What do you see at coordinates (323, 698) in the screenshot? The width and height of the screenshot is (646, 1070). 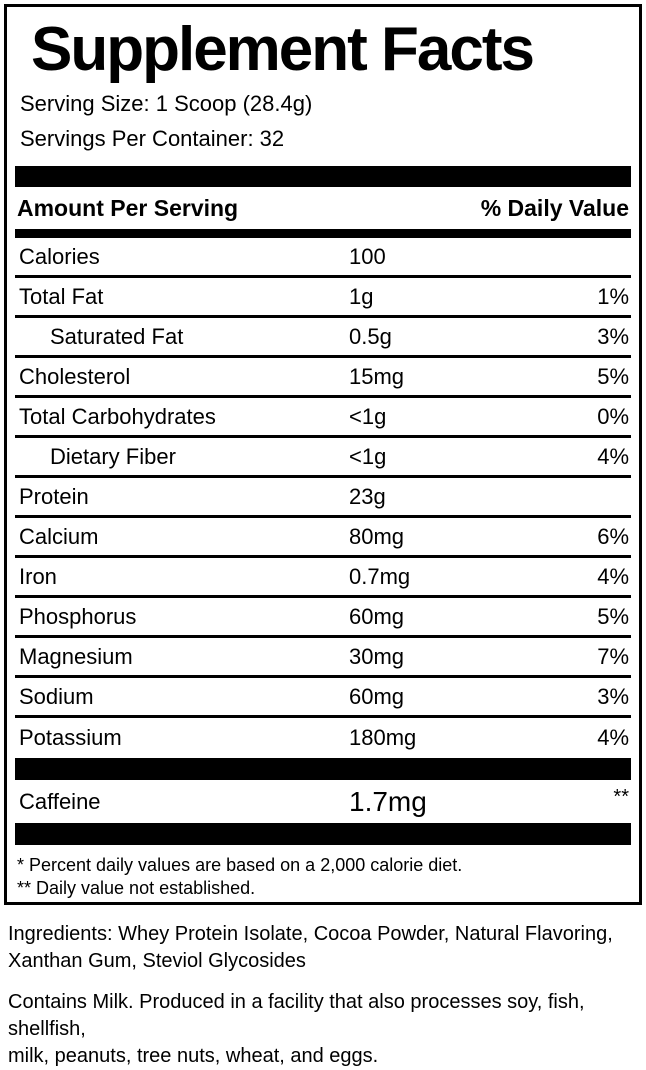 I see `nutrient-row-sodium: Sodium 60mg 3%` at bounding box center [323, 698].